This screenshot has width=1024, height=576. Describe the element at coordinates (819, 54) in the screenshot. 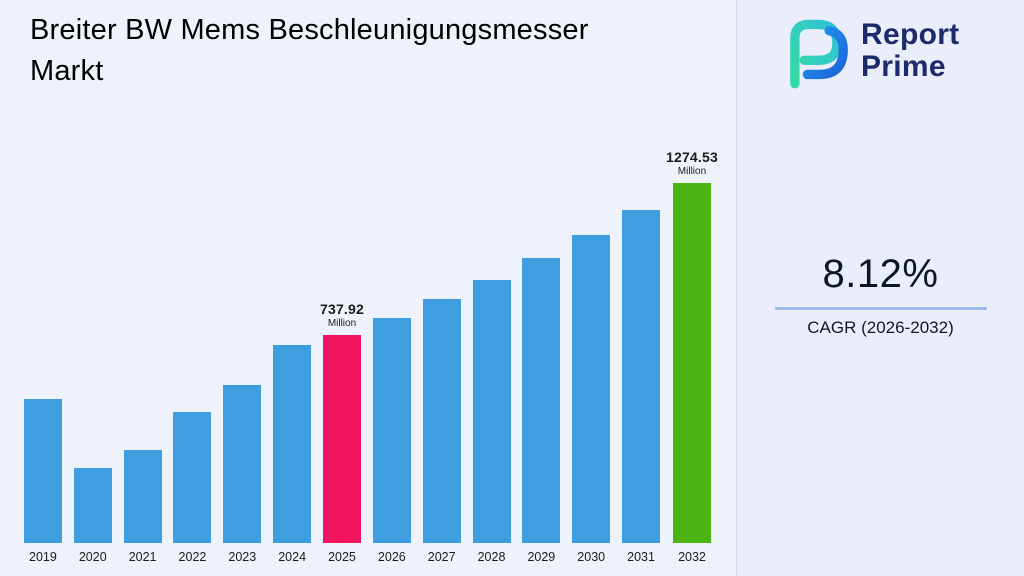

I see `report-prime-logo-icon` at that location.